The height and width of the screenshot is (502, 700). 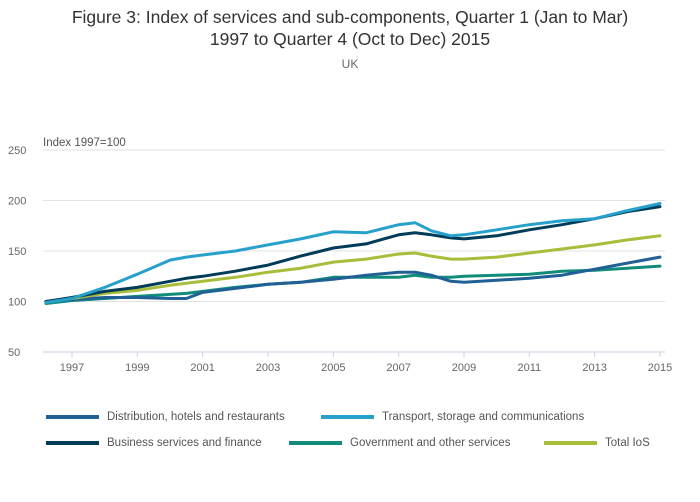 What do you see at coordinates (483, 417) in the screenshot?
I see `legend-label: Transport, storage and communications` at bounding box center [483, 417].